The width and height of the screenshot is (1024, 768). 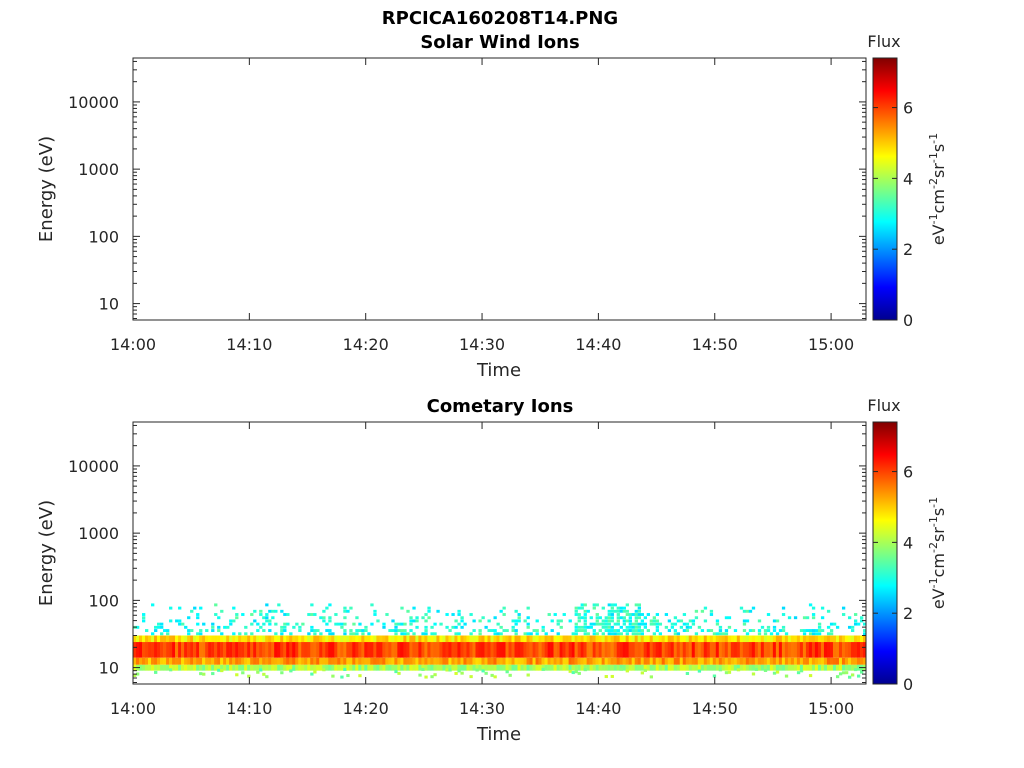 I want to click on y-axis-label: Energy (eV), so click(x=46, y=189).